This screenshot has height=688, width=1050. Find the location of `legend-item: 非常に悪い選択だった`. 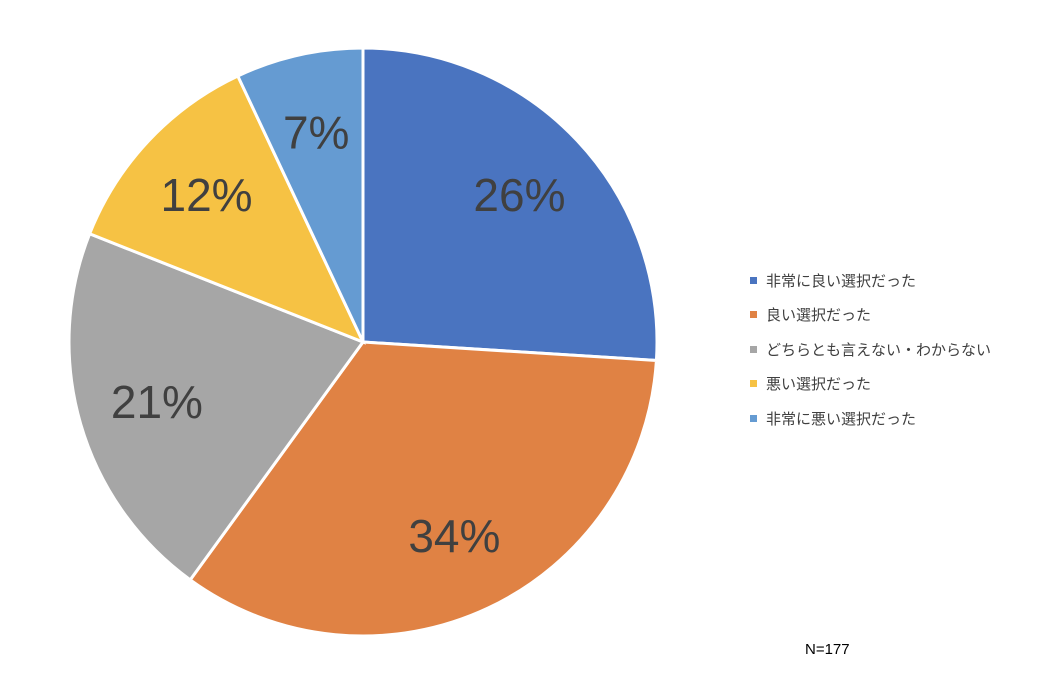

legend-item: 非常に悪い選択だった is located at coordinates (870, 418).